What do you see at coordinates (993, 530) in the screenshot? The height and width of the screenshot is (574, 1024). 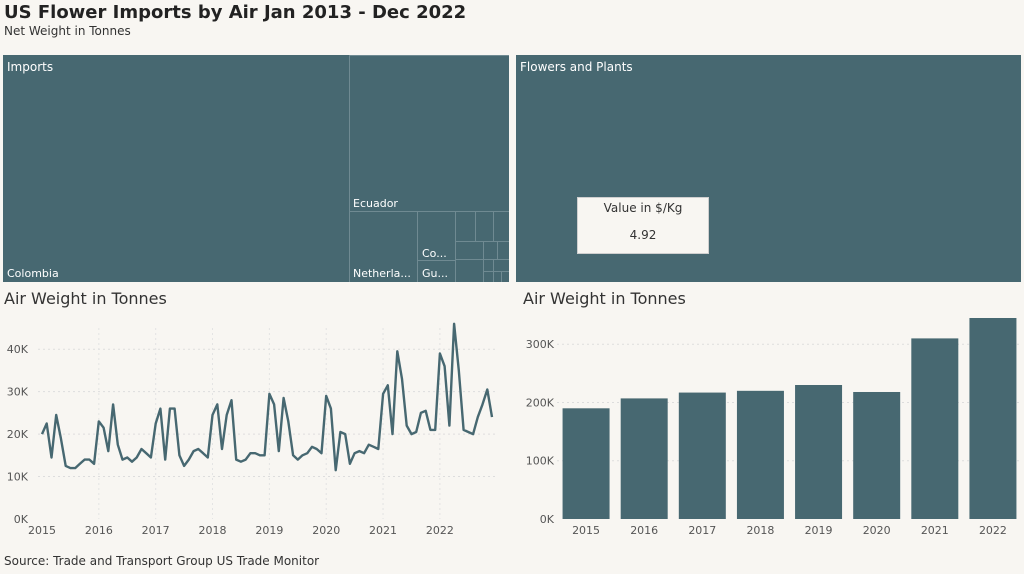 I see `bar-x-tick-label: 2022` at bounding box center [993, 530].